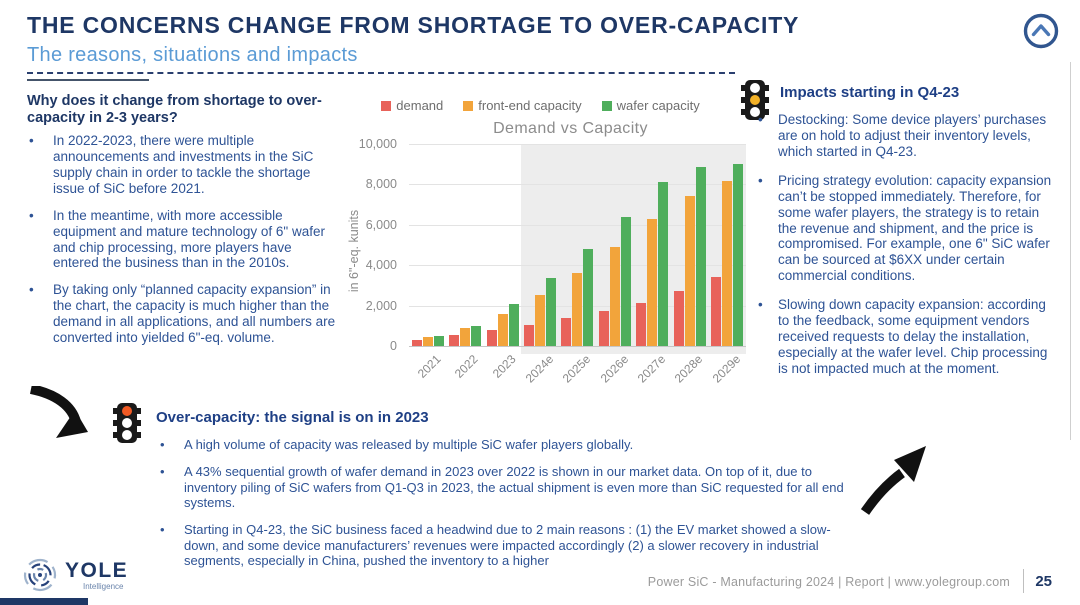  Describe the element at coordinates (570, 128) in the screenshot. I see `chart-title: Demand vs Capacity` at that location.